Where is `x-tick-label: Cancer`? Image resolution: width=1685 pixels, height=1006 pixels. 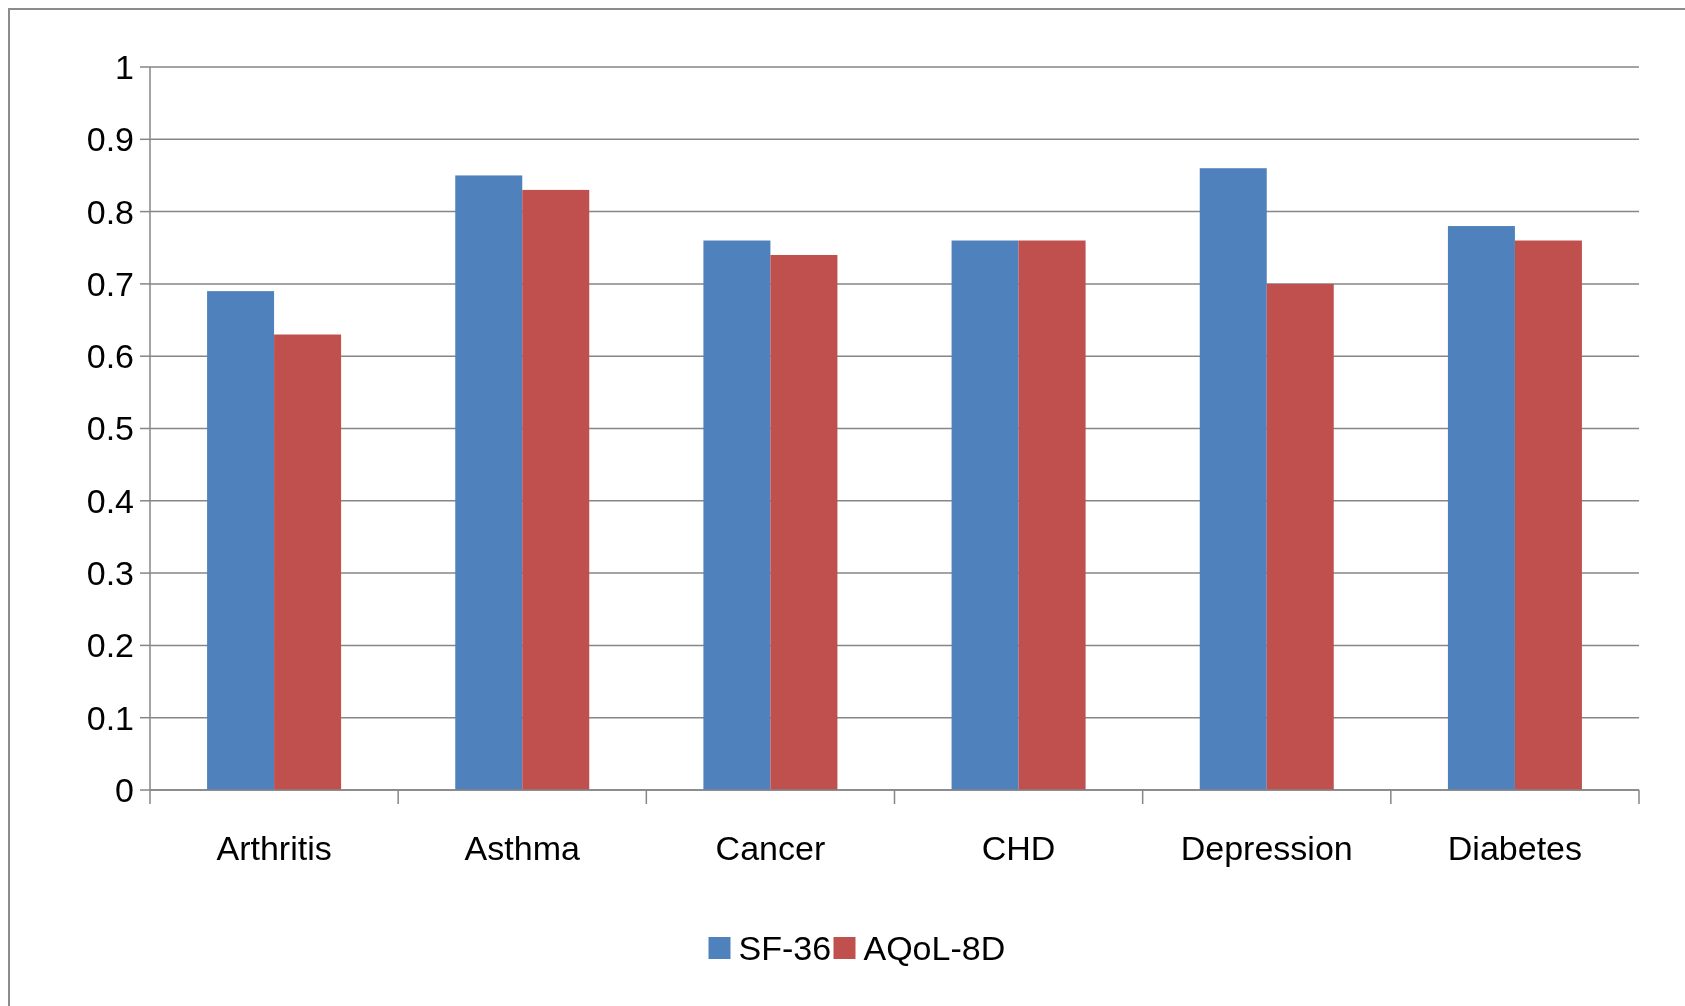 x-tick-label: Cancer is located at coordinates (770, 848).